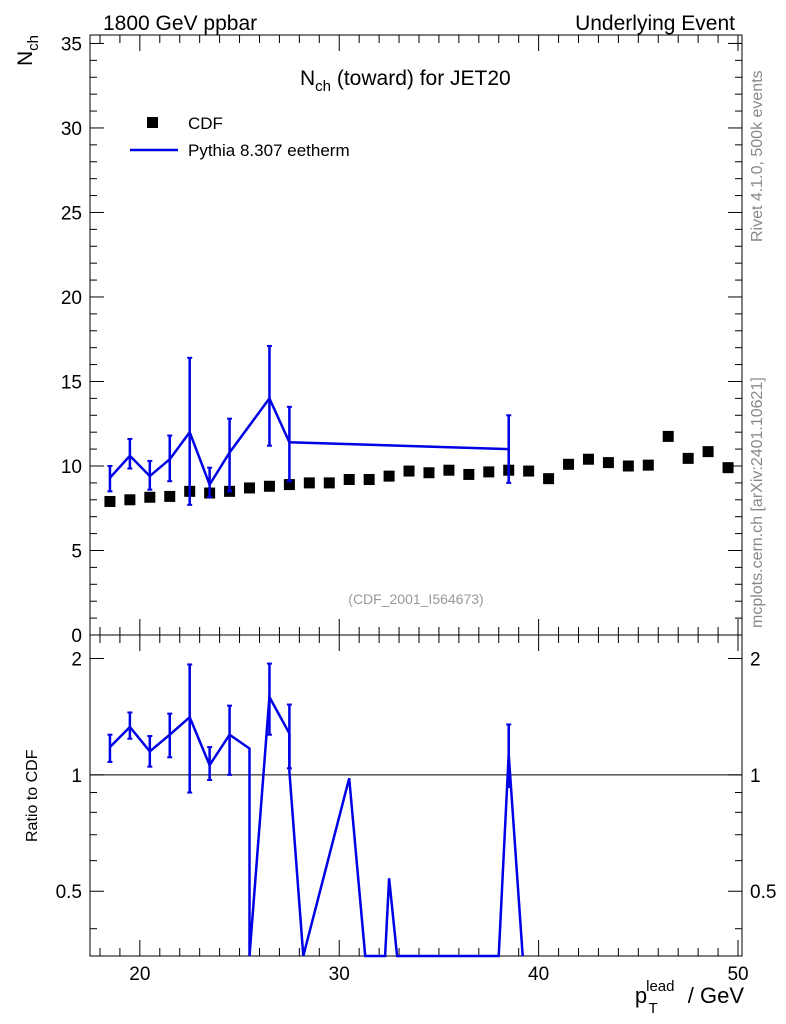 The image size is (786, 1024). Describe the element at coordinates (71, 298) in the screenshot. I see `main-y-tick-label: 20` at that location.